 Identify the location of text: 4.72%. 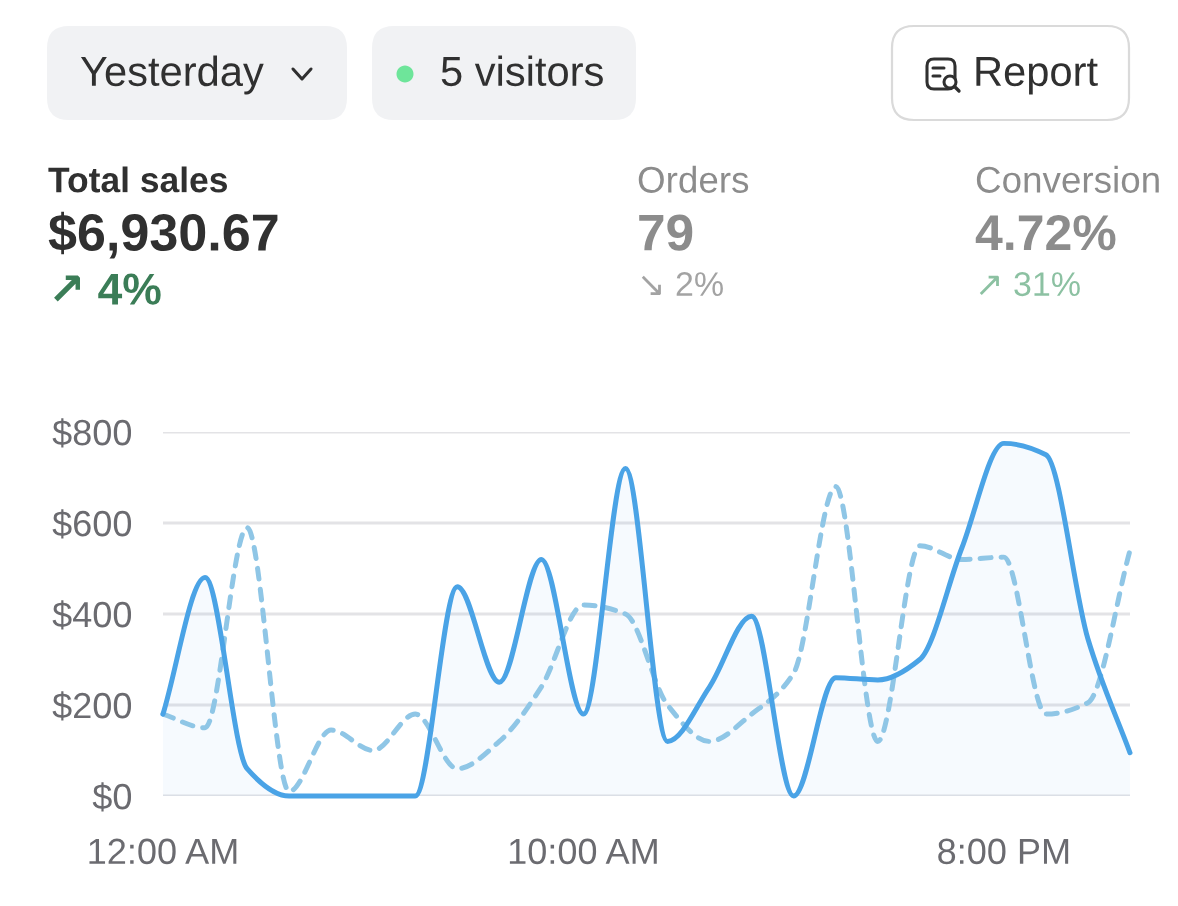
(1045, 233).